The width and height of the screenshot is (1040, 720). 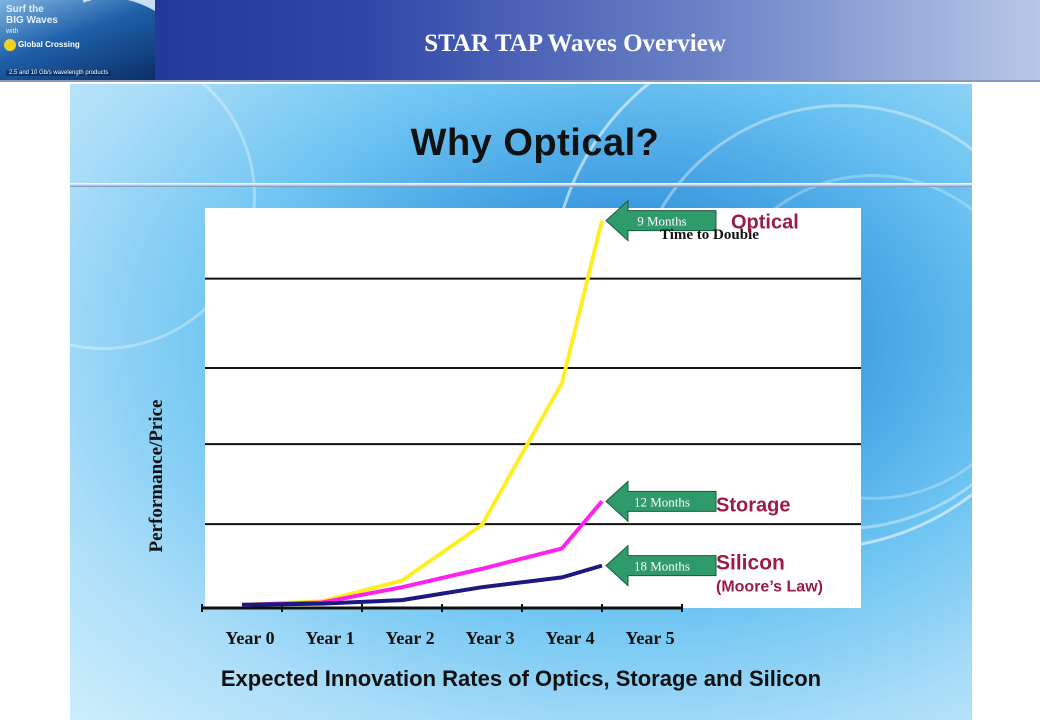 What do you see at coordinates (765, 223) in the screenshot?
I see `series-label: Optical` at bounding box center [765, 223].